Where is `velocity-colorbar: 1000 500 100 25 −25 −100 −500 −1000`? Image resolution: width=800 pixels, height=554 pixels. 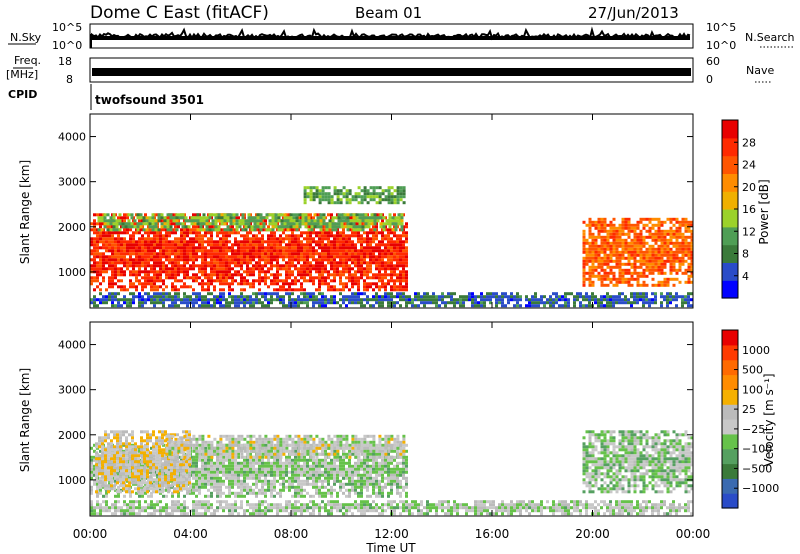
velocity-colorbar: 1000 500 100 25 −25 −100 −500 −1000 is located at coordinates (750, 419).